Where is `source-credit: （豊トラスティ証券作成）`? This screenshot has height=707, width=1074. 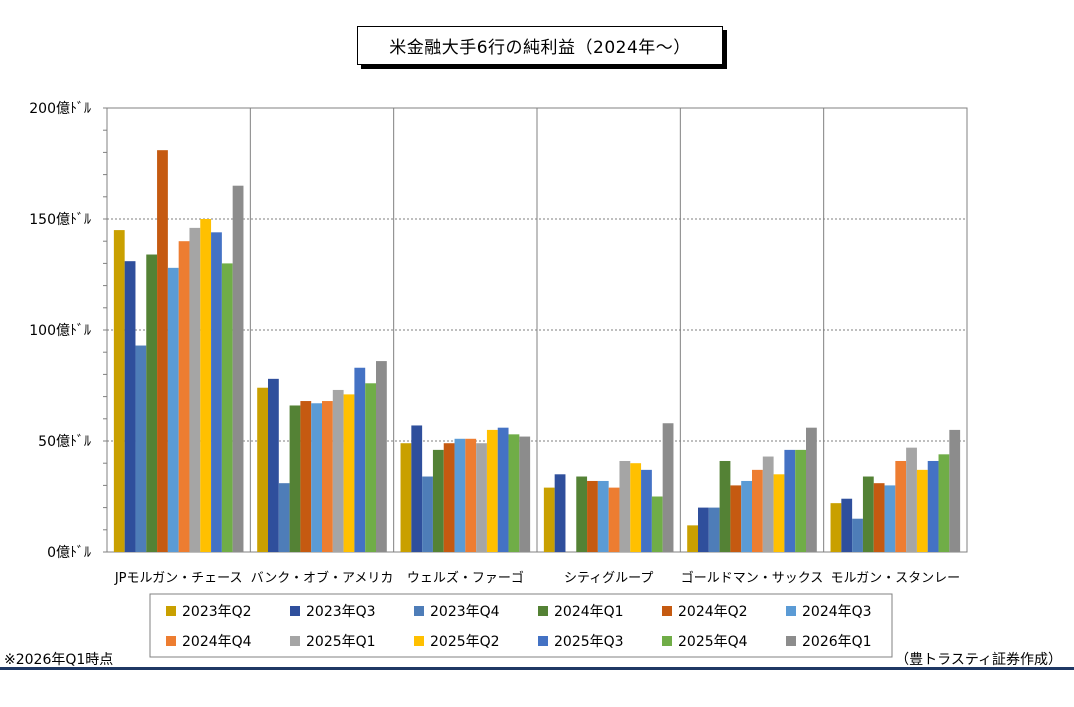
source-credit: （豊トラスティ証券作成） is located at coordinates (978, 660).